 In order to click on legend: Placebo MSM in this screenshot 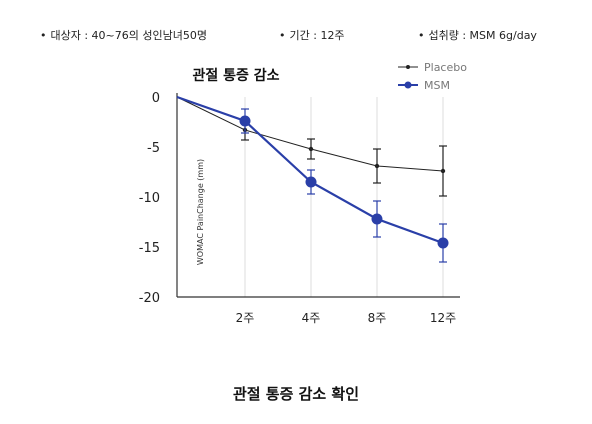, I will do `click(432, 76)`.